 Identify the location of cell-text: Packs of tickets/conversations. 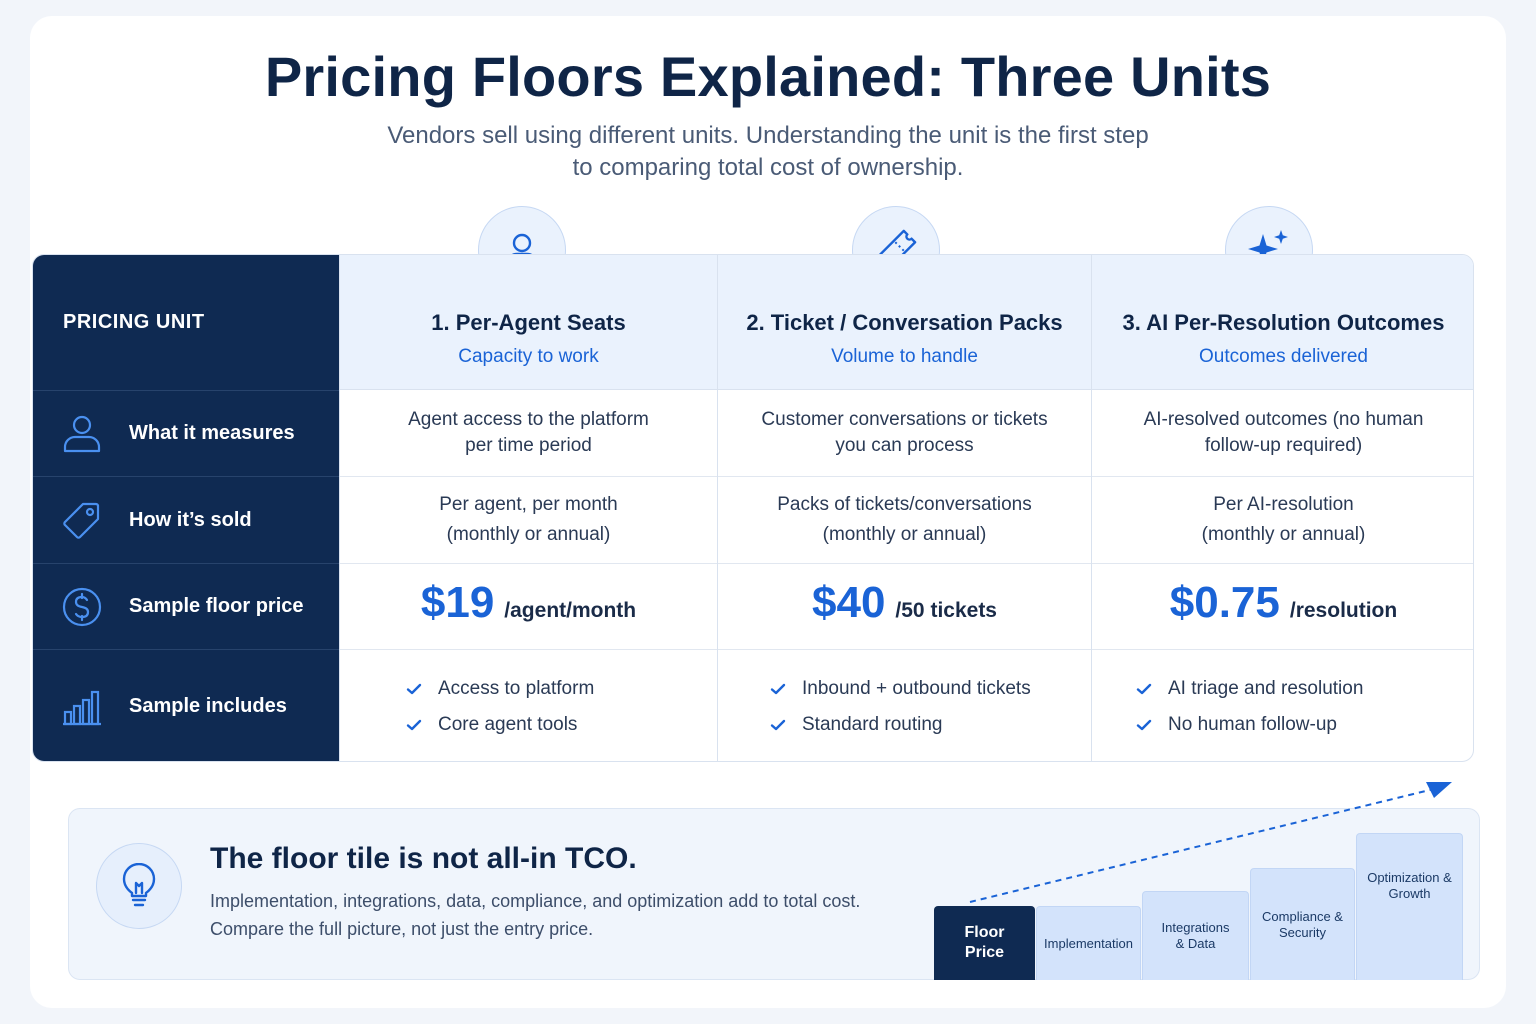
(904, 504).